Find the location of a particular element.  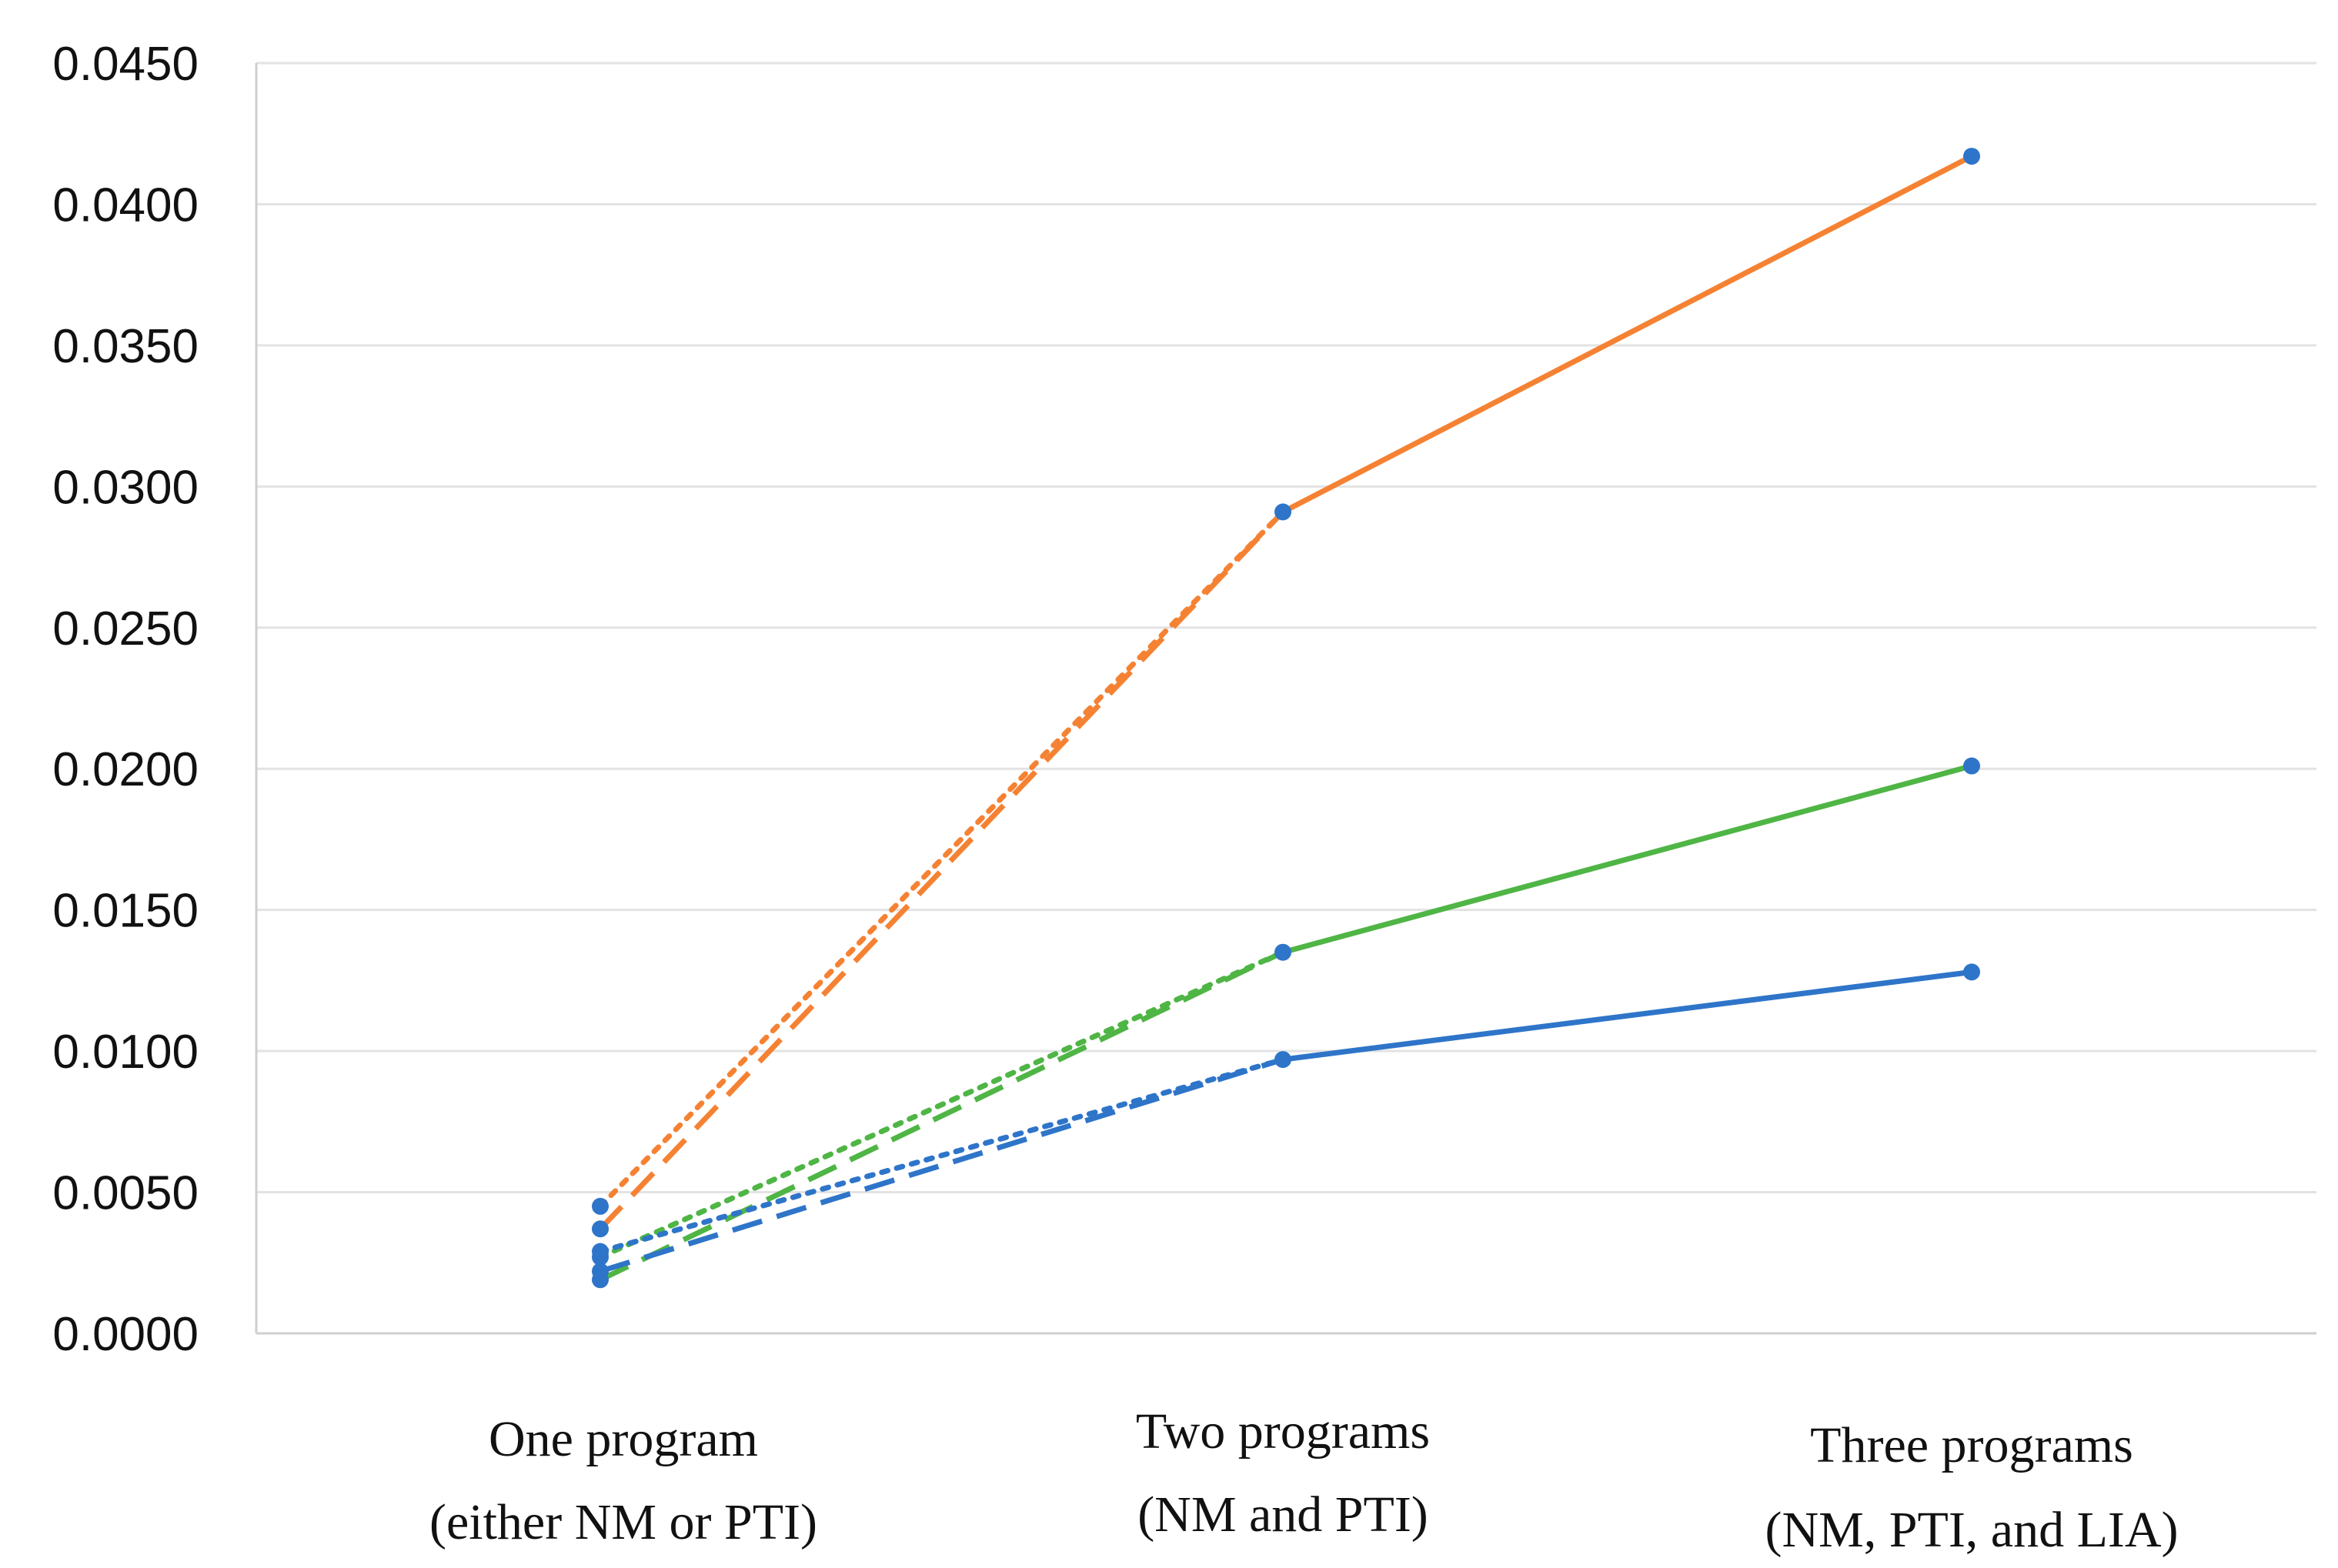

x-category-label-line1: One program is located at coordinates (623, 1439).